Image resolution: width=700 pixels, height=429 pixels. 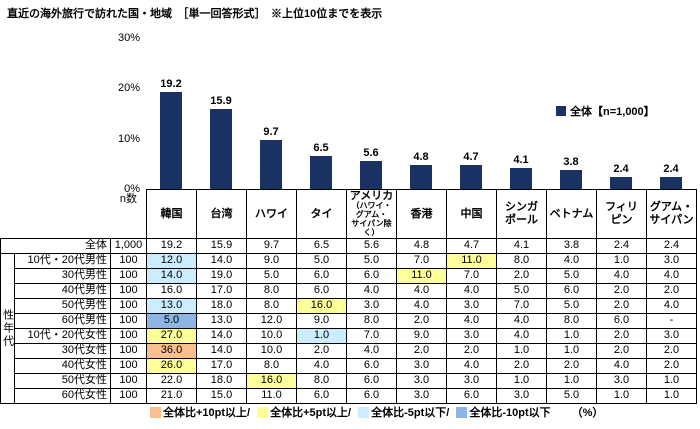 What do you see at coordinates (605, 111) in the screenshot?
I see `chart-legend: 全体【n=1,000】` at bounding box center [605, 111].